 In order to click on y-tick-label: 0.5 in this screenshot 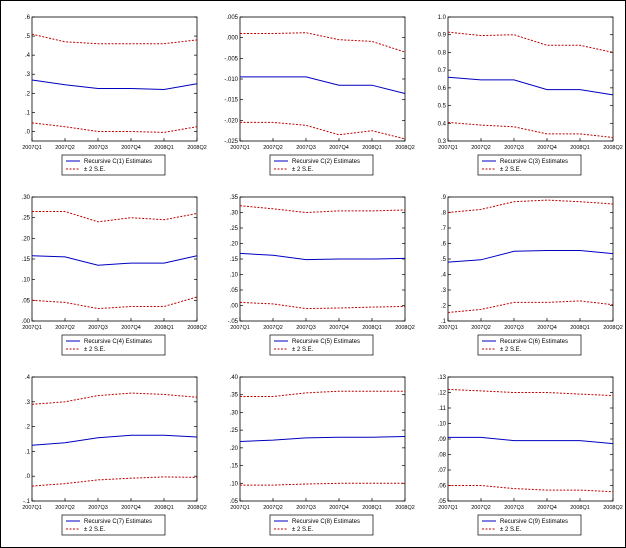, I will do `click(442, 107)`.